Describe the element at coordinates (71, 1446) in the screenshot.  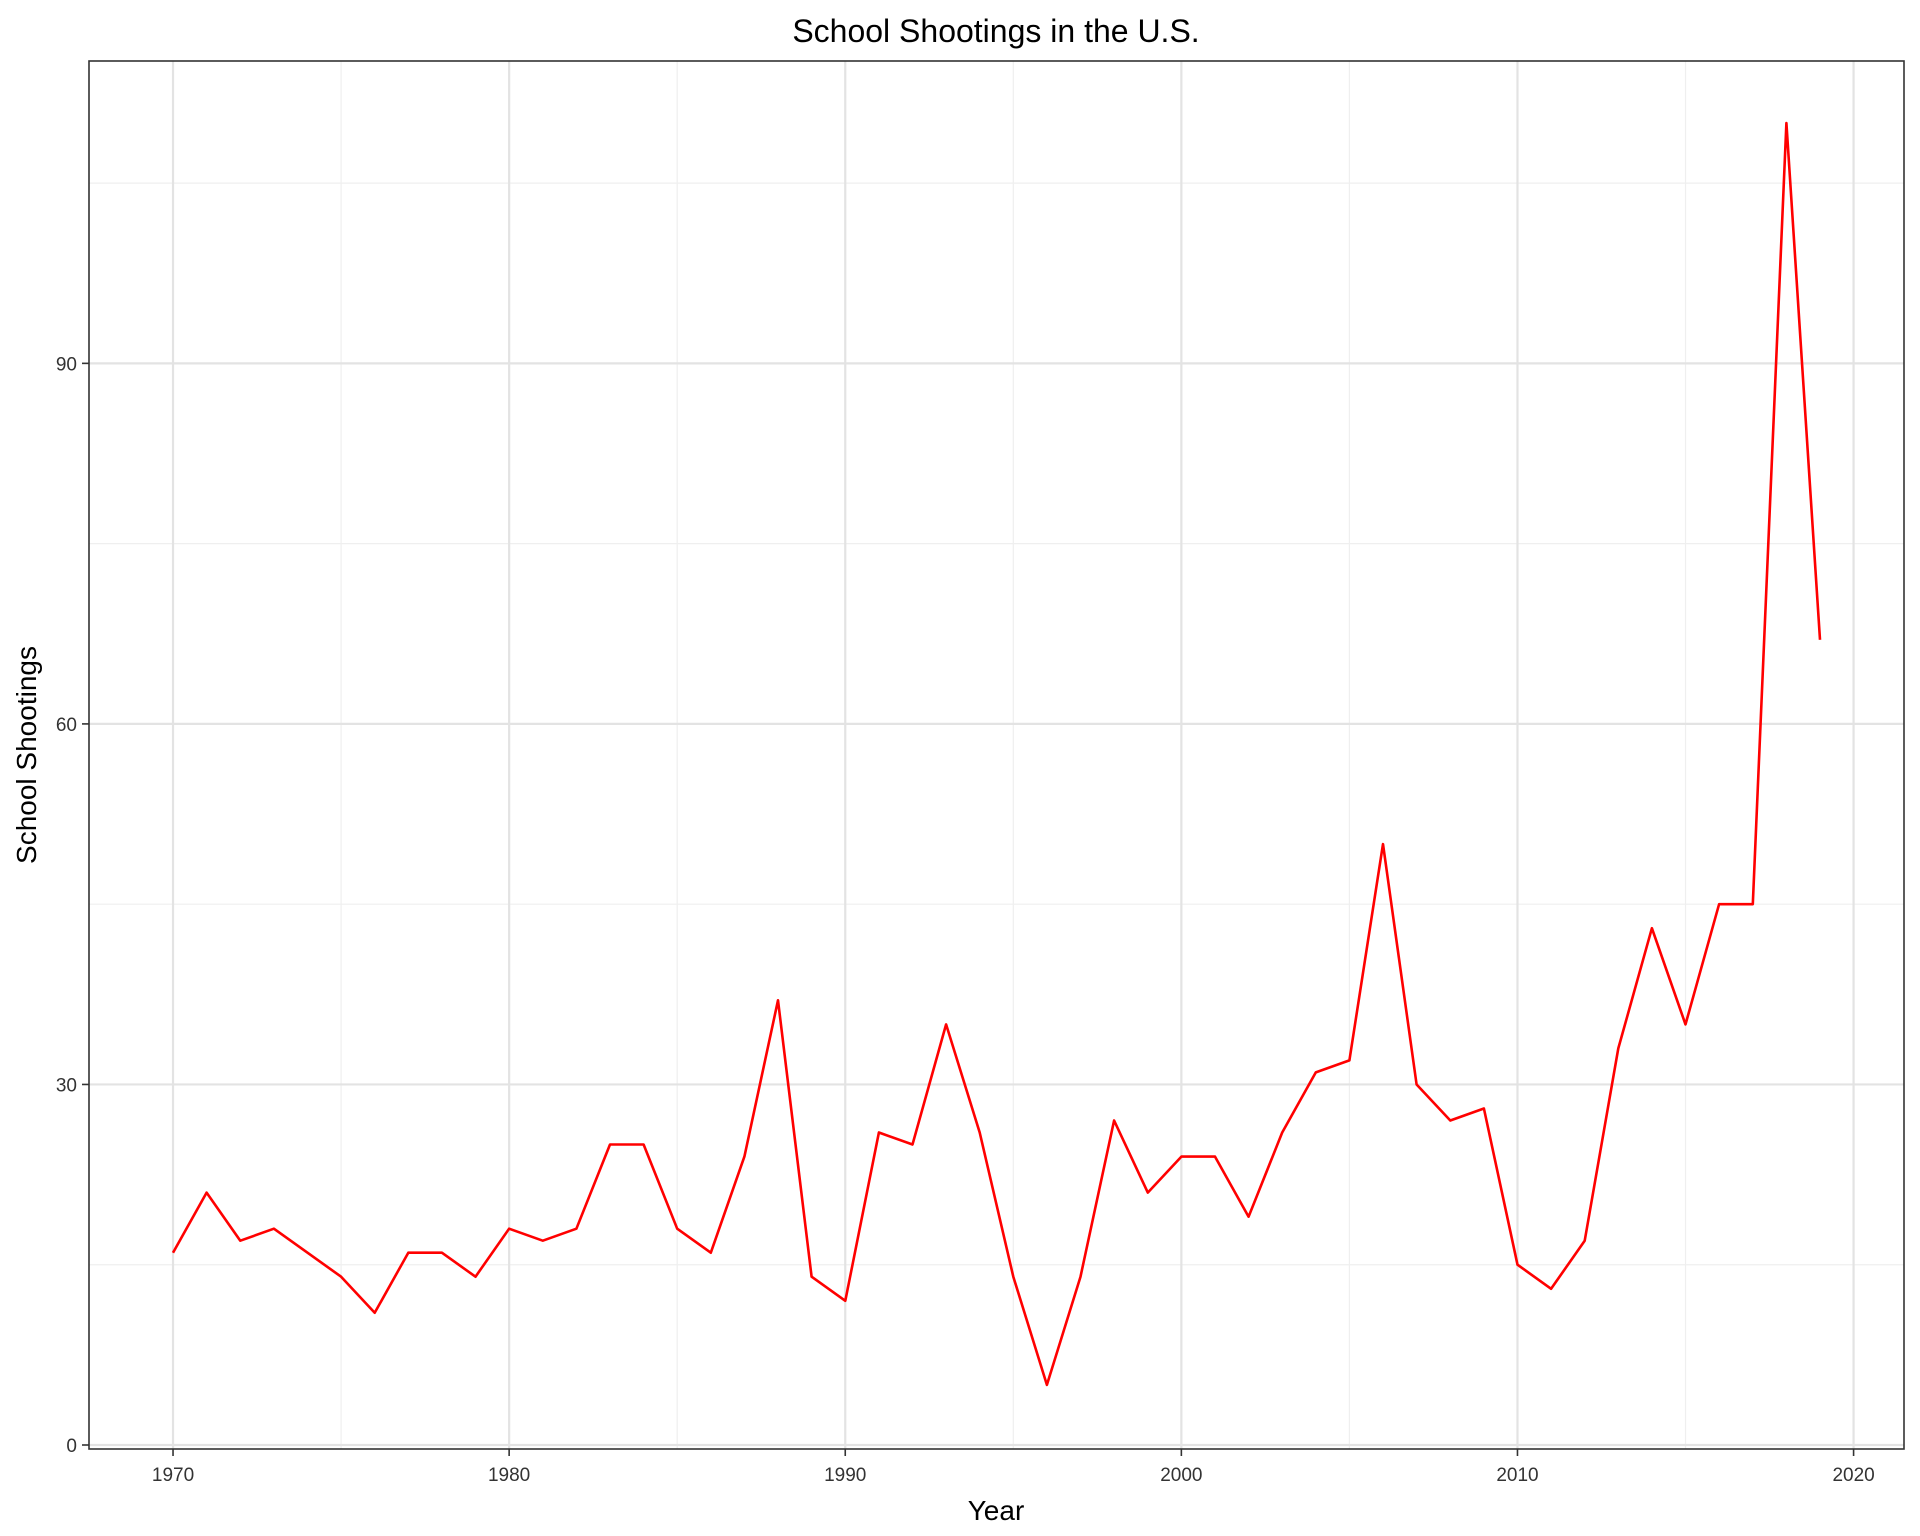
I see `y-tick-label: 0` at that location.